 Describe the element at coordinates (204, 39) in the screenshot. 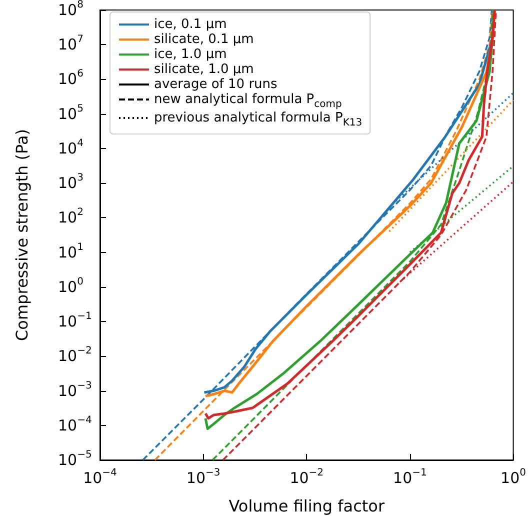

I see `legend-label: silicate, 0.1 µm` at that location.